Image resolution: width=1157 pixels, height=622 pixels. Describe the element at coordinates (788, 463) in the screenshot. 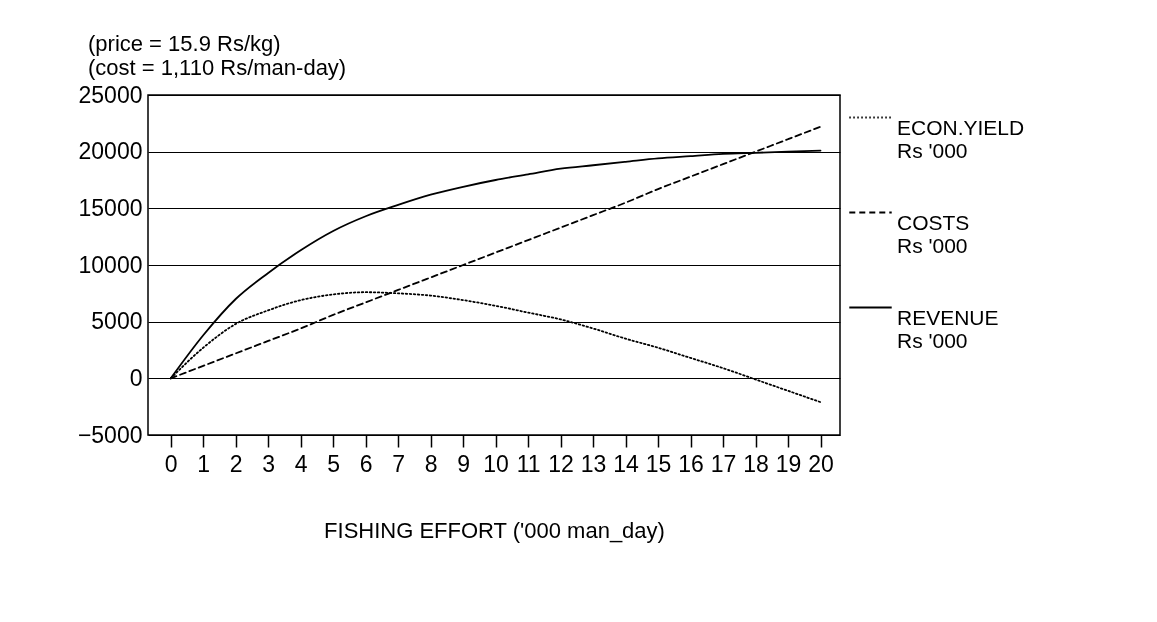

I see `x-tick-label: 19` at that location.